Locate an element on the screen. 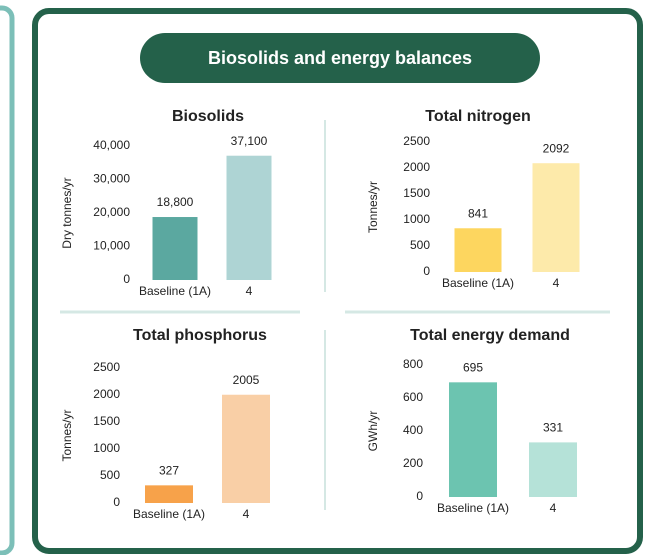  chart-title: Biosolids is located at coordinates (208, 116).